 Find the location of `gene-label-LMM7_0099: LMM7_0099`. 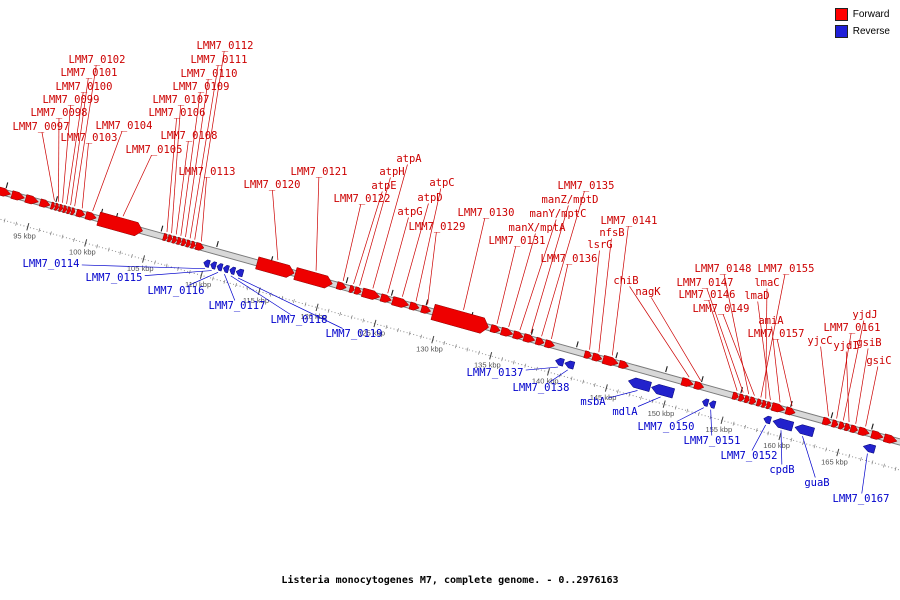

gene-label-LMM7_0099: LMM7_0099 is located at coordinates (71, 100).